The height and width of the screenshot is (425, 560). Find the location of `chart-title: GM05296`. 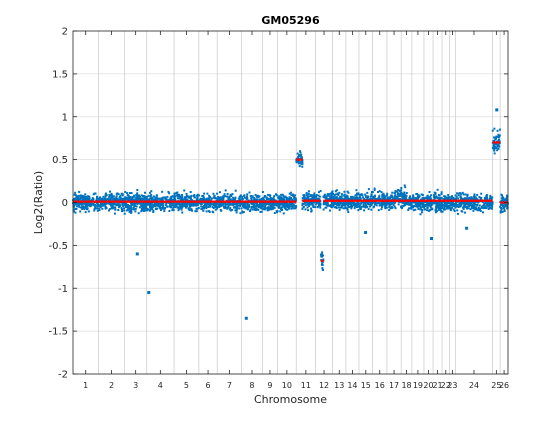

chart-title: GM05296 is located at coordinates (290, 20).